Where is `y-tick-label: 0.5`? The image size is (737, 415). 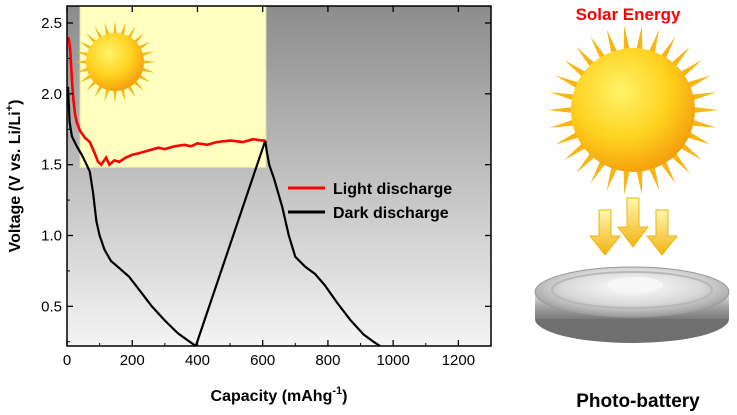 y-tick-label: 0.5 is located at coordinates (51, 306).